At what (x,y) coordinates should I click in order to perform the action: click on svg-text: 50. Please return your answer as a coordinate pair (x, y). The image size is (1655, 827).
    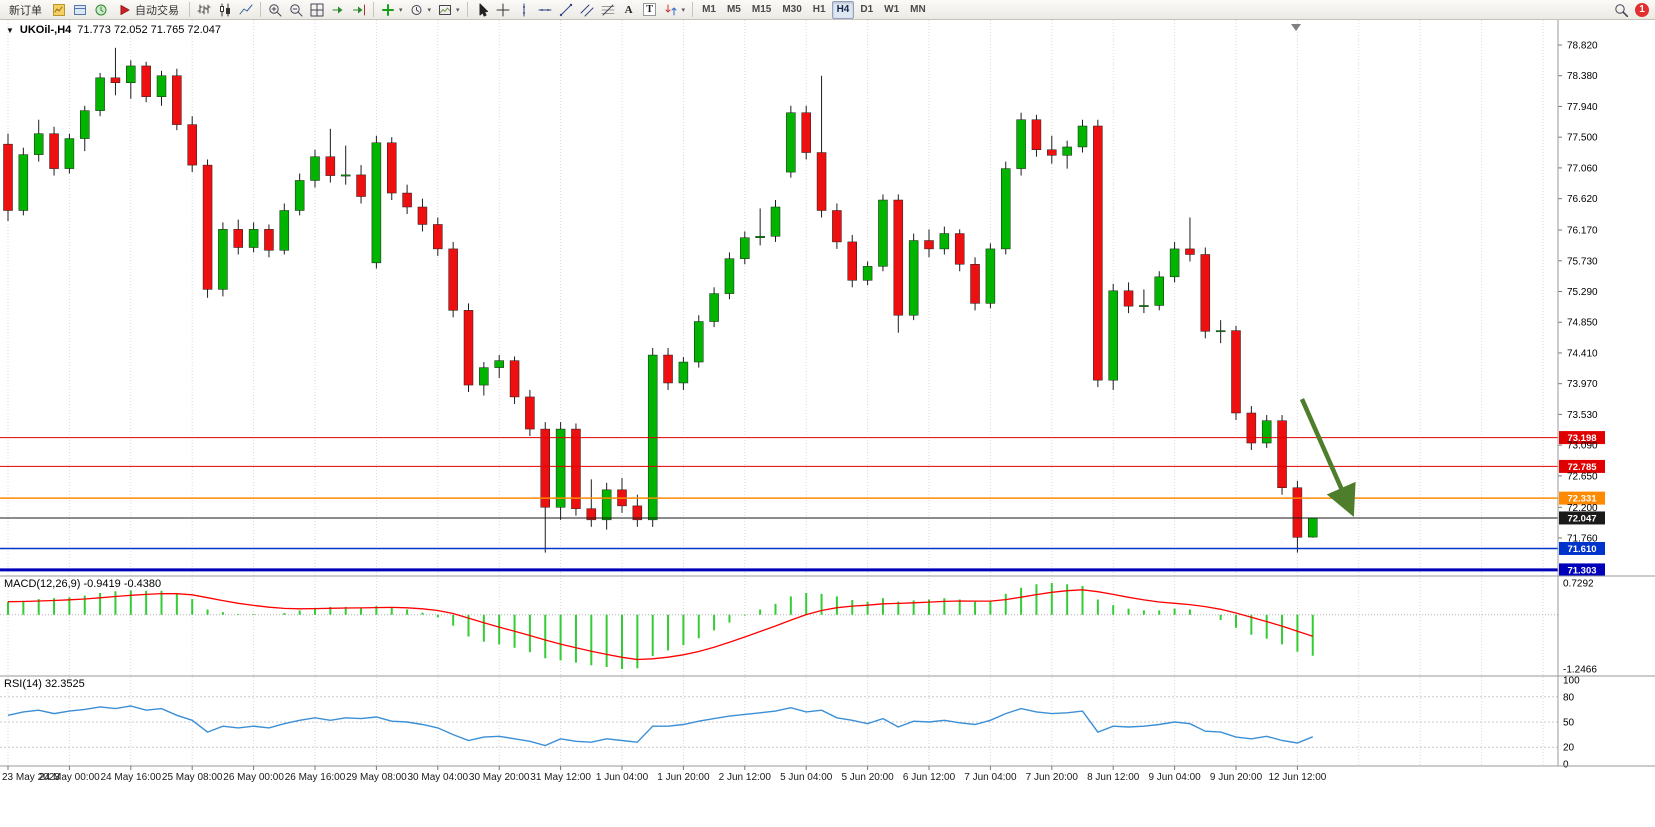
    Looking at the image, I should click on (1569, 723).